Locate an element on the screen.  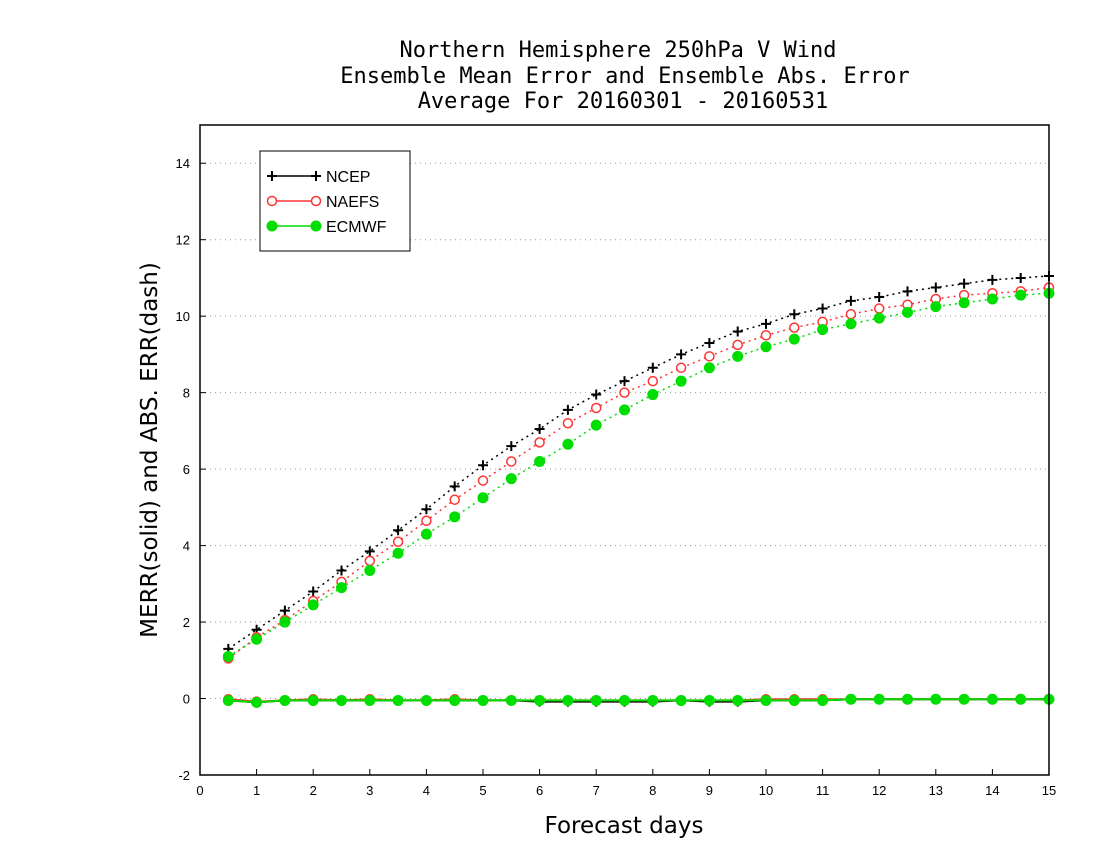
chart-title-line-1: Northern Hemisphere 250hPa V Wind is located at coordinates (617, 50).